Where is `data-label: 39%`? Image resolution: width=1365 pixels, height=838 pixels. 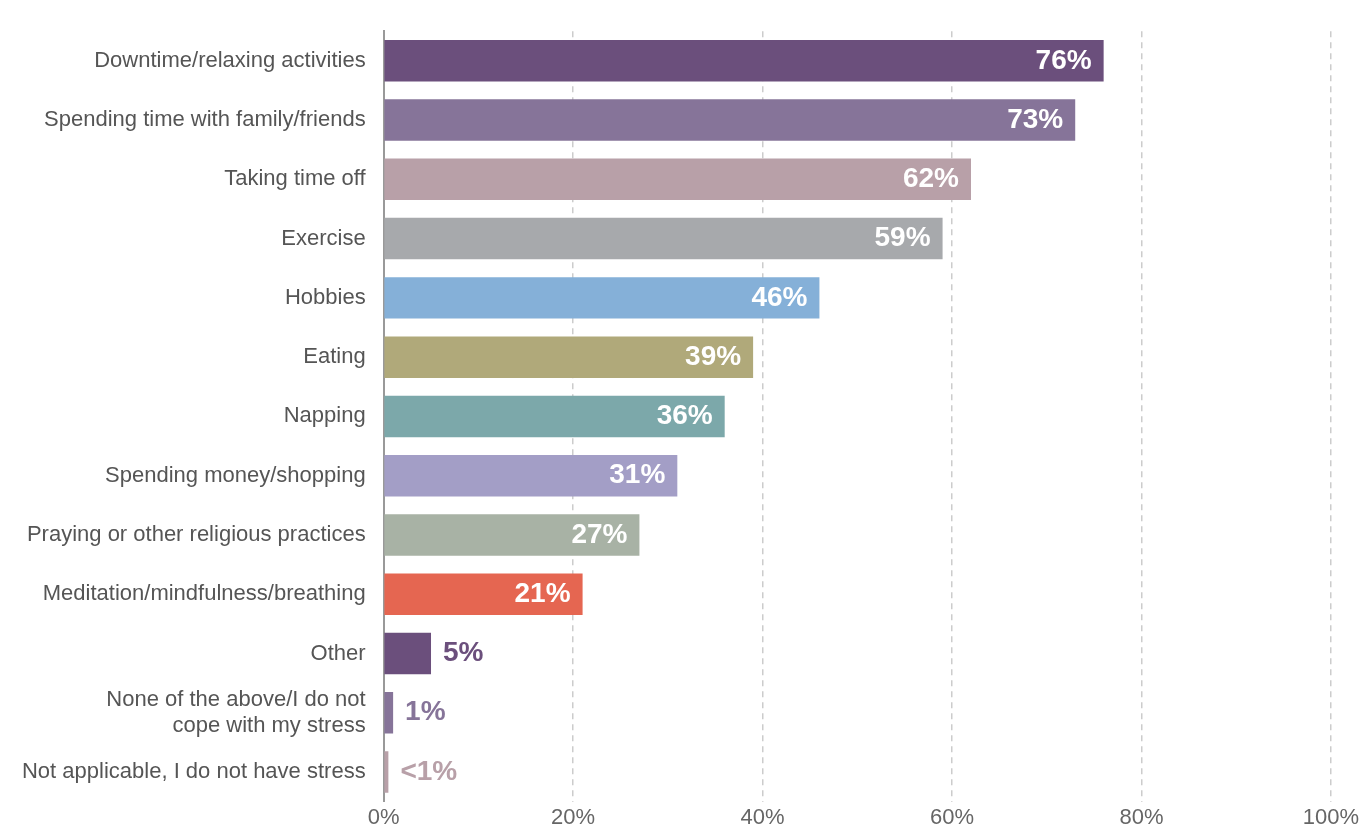 data-label: 39% is located at coordinates (713, 355).